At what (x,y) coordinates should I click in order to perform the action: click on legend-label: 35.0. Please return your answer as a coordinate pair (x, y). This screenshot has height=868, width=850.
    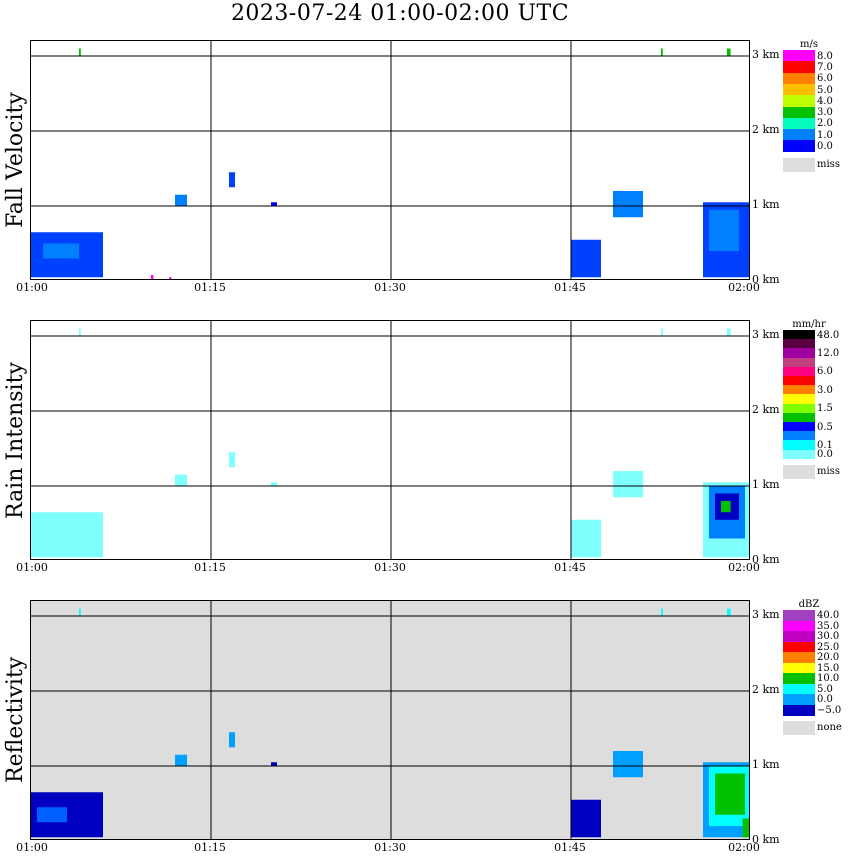
    Looking at the image, I should click on (828, 626).